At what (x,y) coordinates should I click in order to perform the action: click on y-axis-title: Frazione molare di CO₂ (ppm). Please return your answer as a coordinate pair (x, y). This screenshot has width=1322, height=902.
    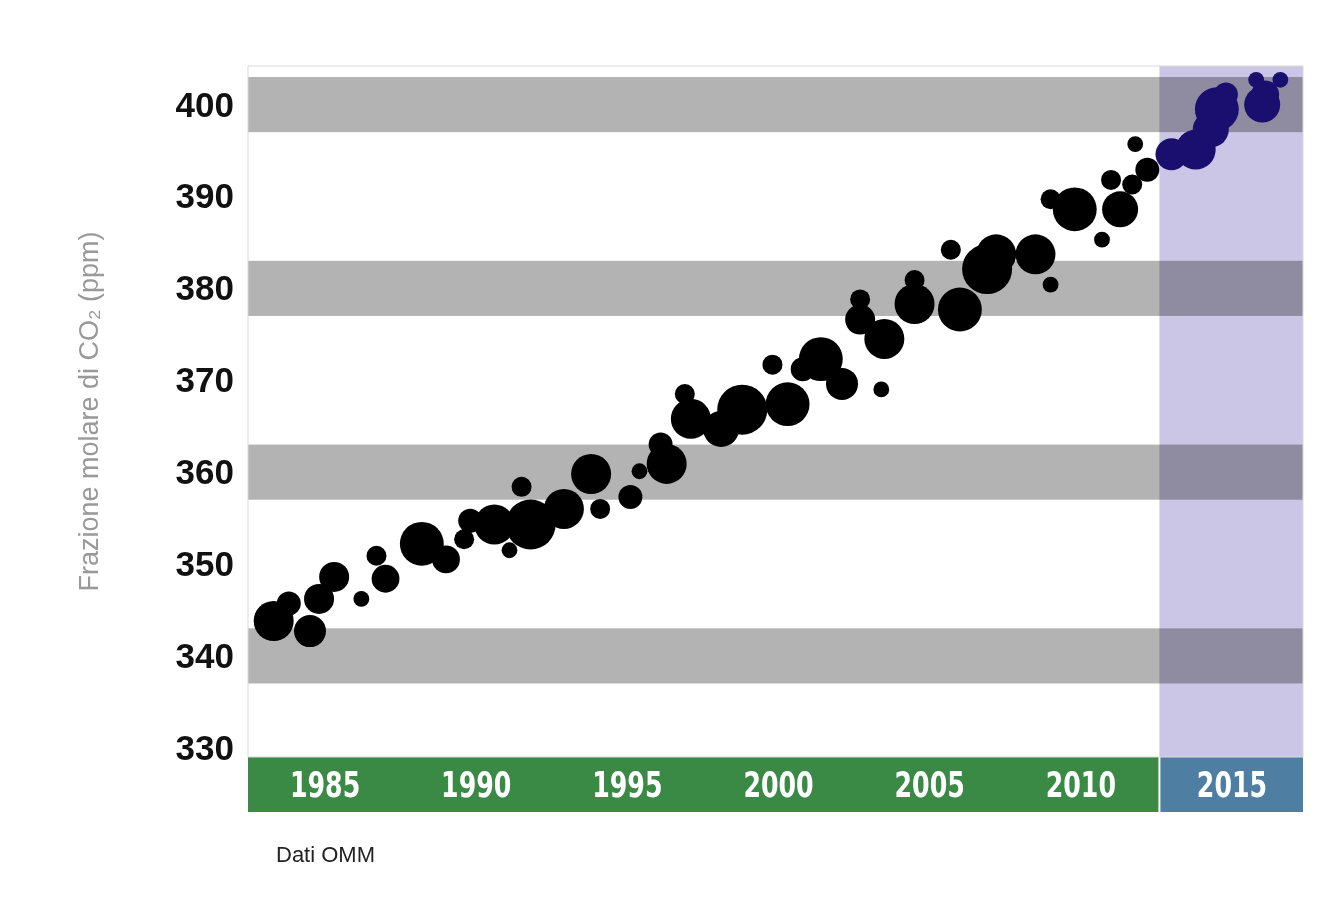
    Looking at the image, I should click on (89, 411).